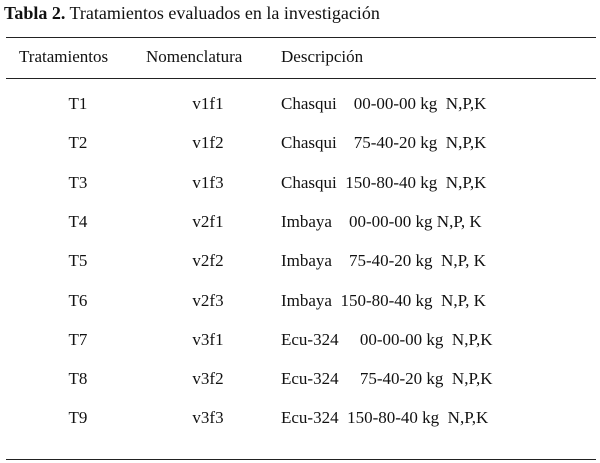 The width and height of the screenshot is (600, 463). Describe the element at coordinates (78, 417) in the screenshot. I see `treatment-cell: T9` at that location.